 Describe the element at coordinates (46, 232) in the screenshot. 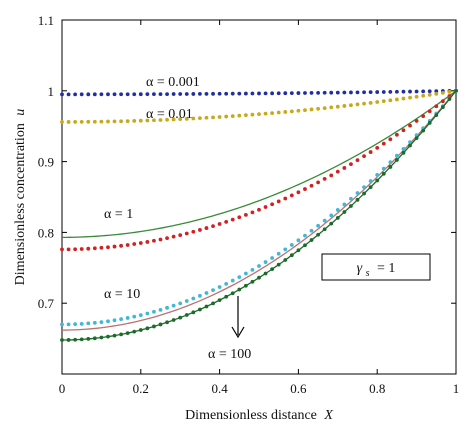

I see `y-tick-label-1: 0.8` at that location.